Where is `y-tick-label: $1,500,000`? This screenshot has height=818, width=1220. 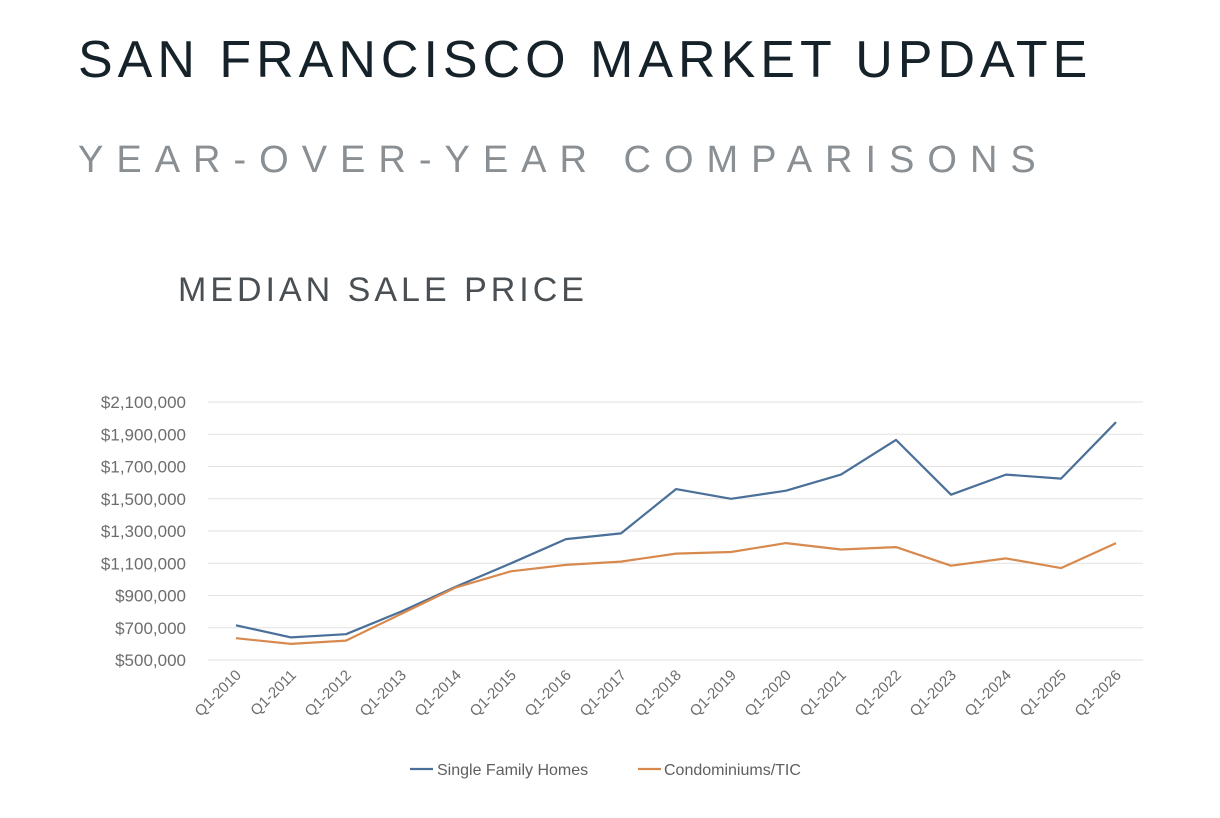
y-tick-label: $1,500,000 is located at coordinates (143, 499).